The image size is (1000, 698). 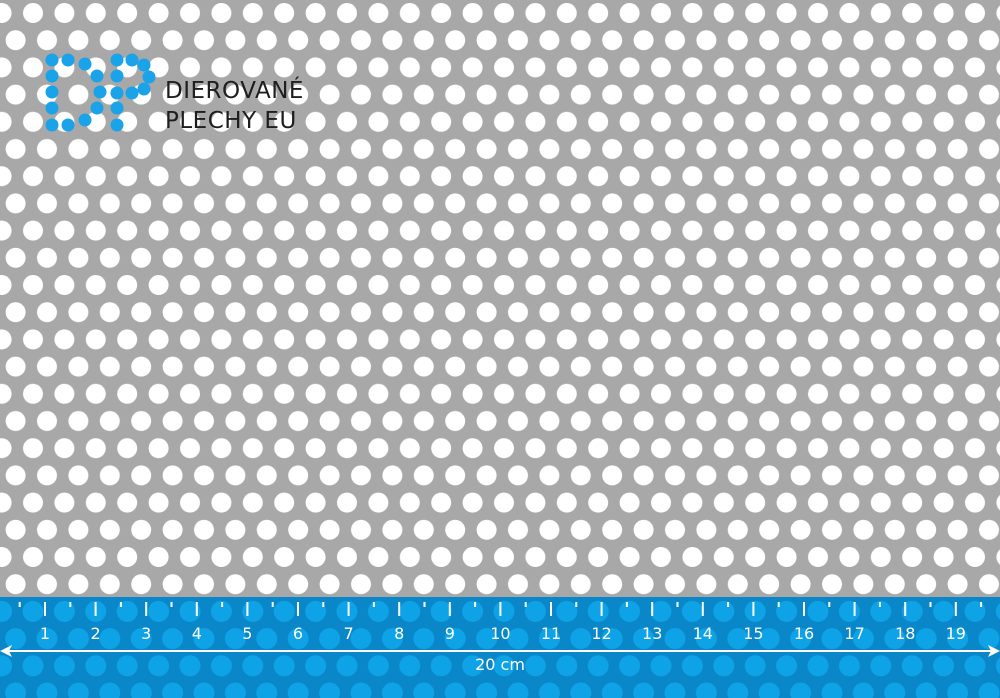 What do you see at coordinates (6, 651) in the screenshot?
I see `arrow-left-icon` at bounding box center [6, 651].